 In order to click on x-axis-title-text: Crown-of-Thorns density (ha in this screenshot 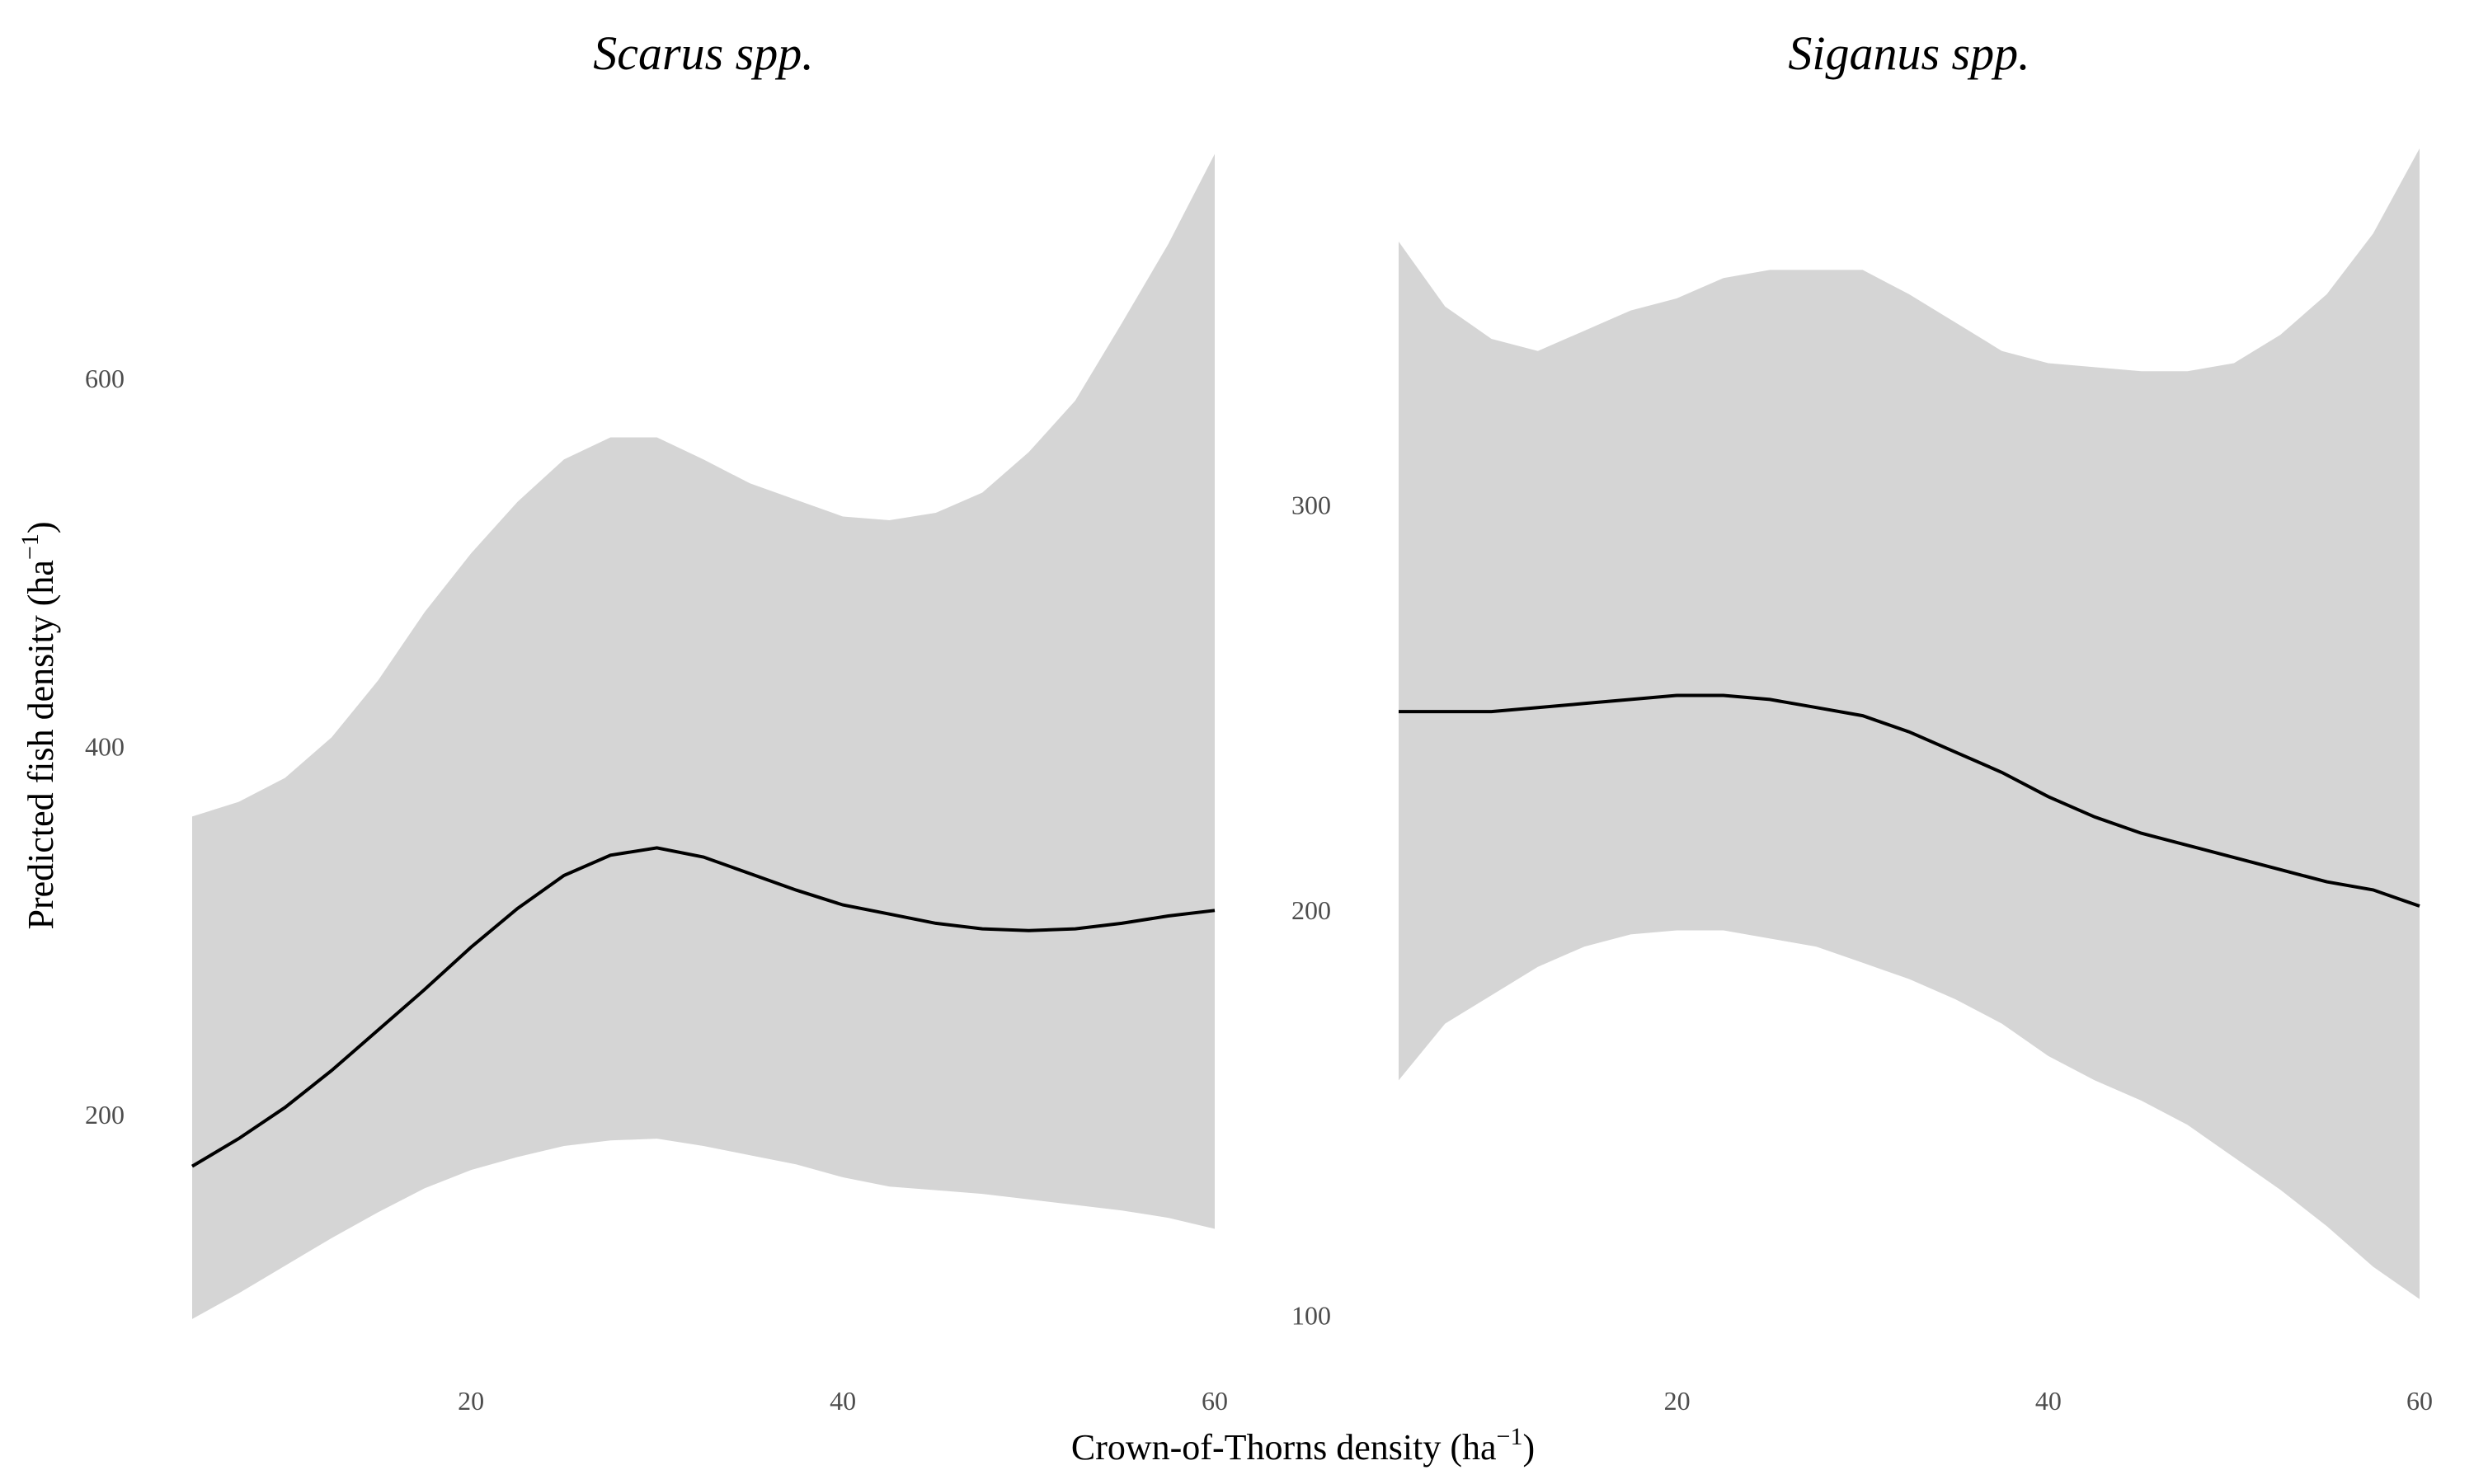, I will do `click(1284, 1447)`.